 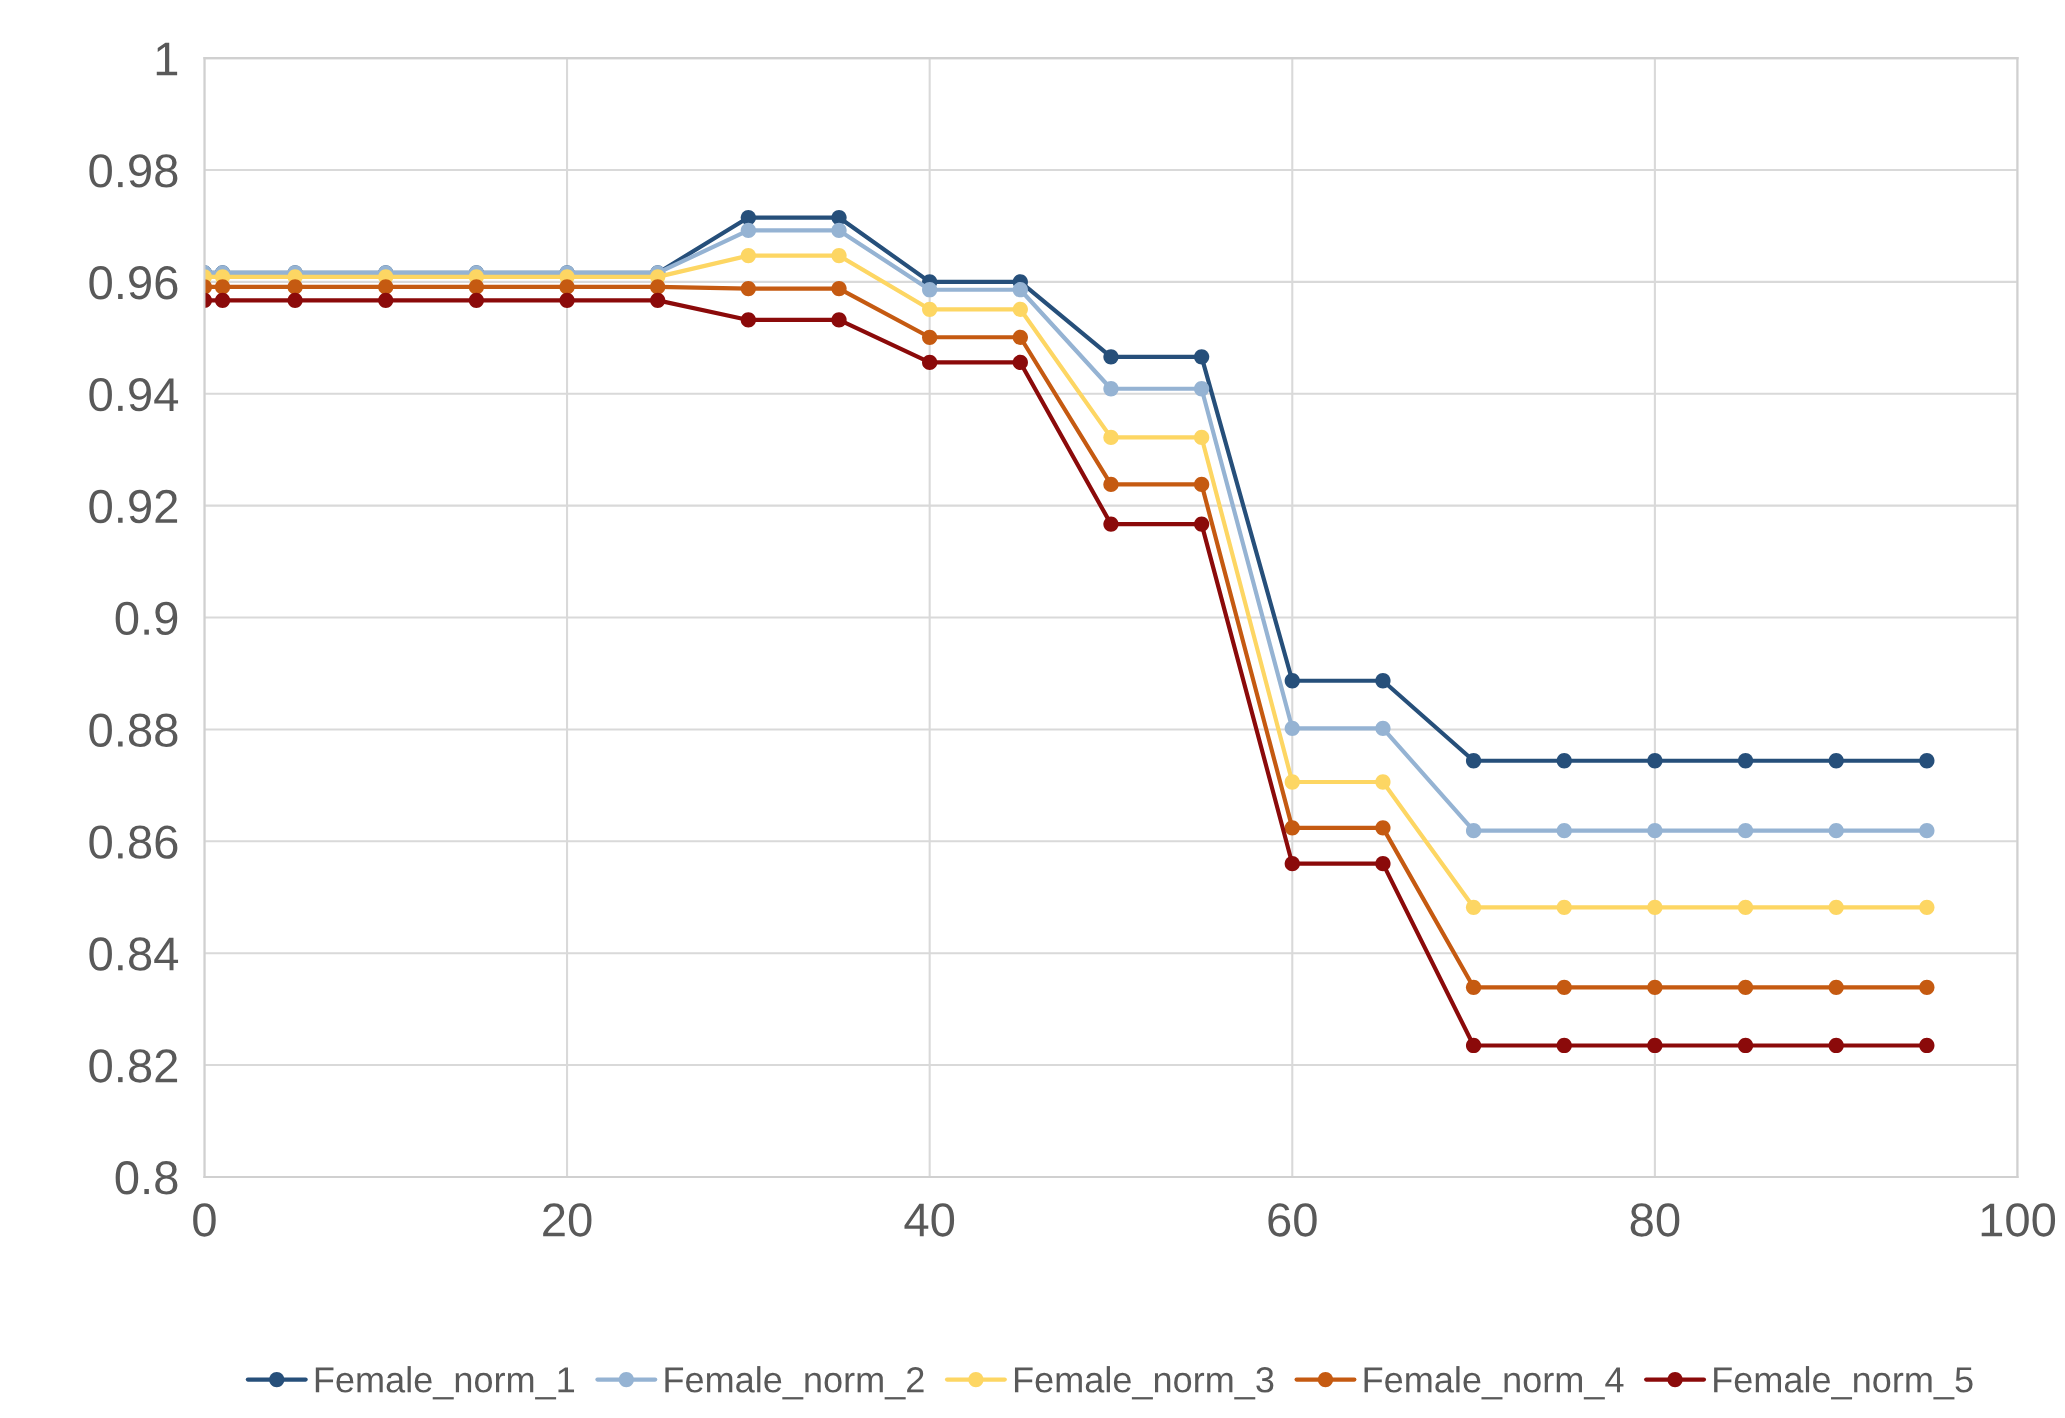 What do you see at coordinates (146, 1178) in the screenshot?
I see `y-tick-label: 0.8` at bounding box center [146, 1178].